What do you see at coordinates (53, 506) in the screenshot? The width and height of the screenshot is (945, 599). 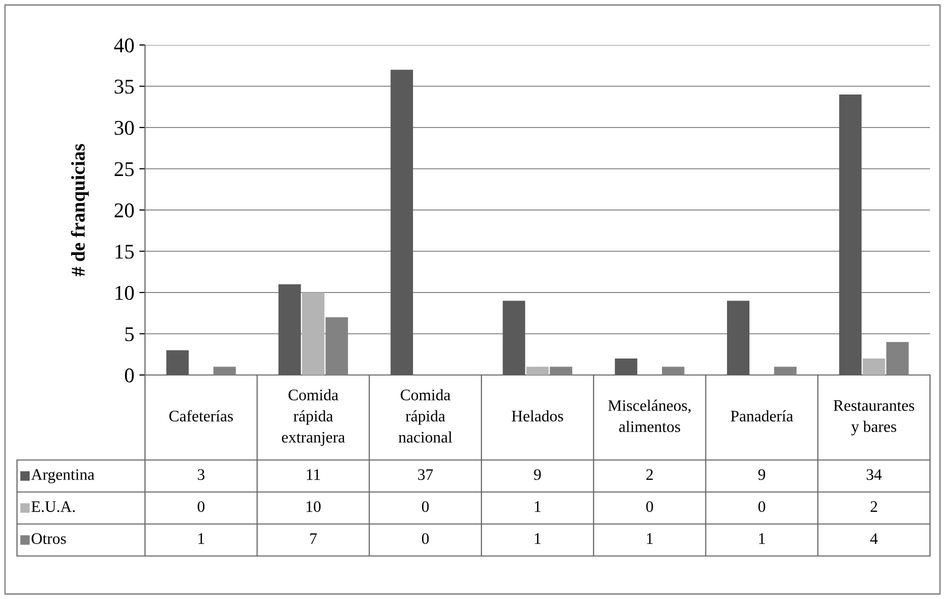 I see `legend-label: E.U.A.` at bounding box center [53, 506].